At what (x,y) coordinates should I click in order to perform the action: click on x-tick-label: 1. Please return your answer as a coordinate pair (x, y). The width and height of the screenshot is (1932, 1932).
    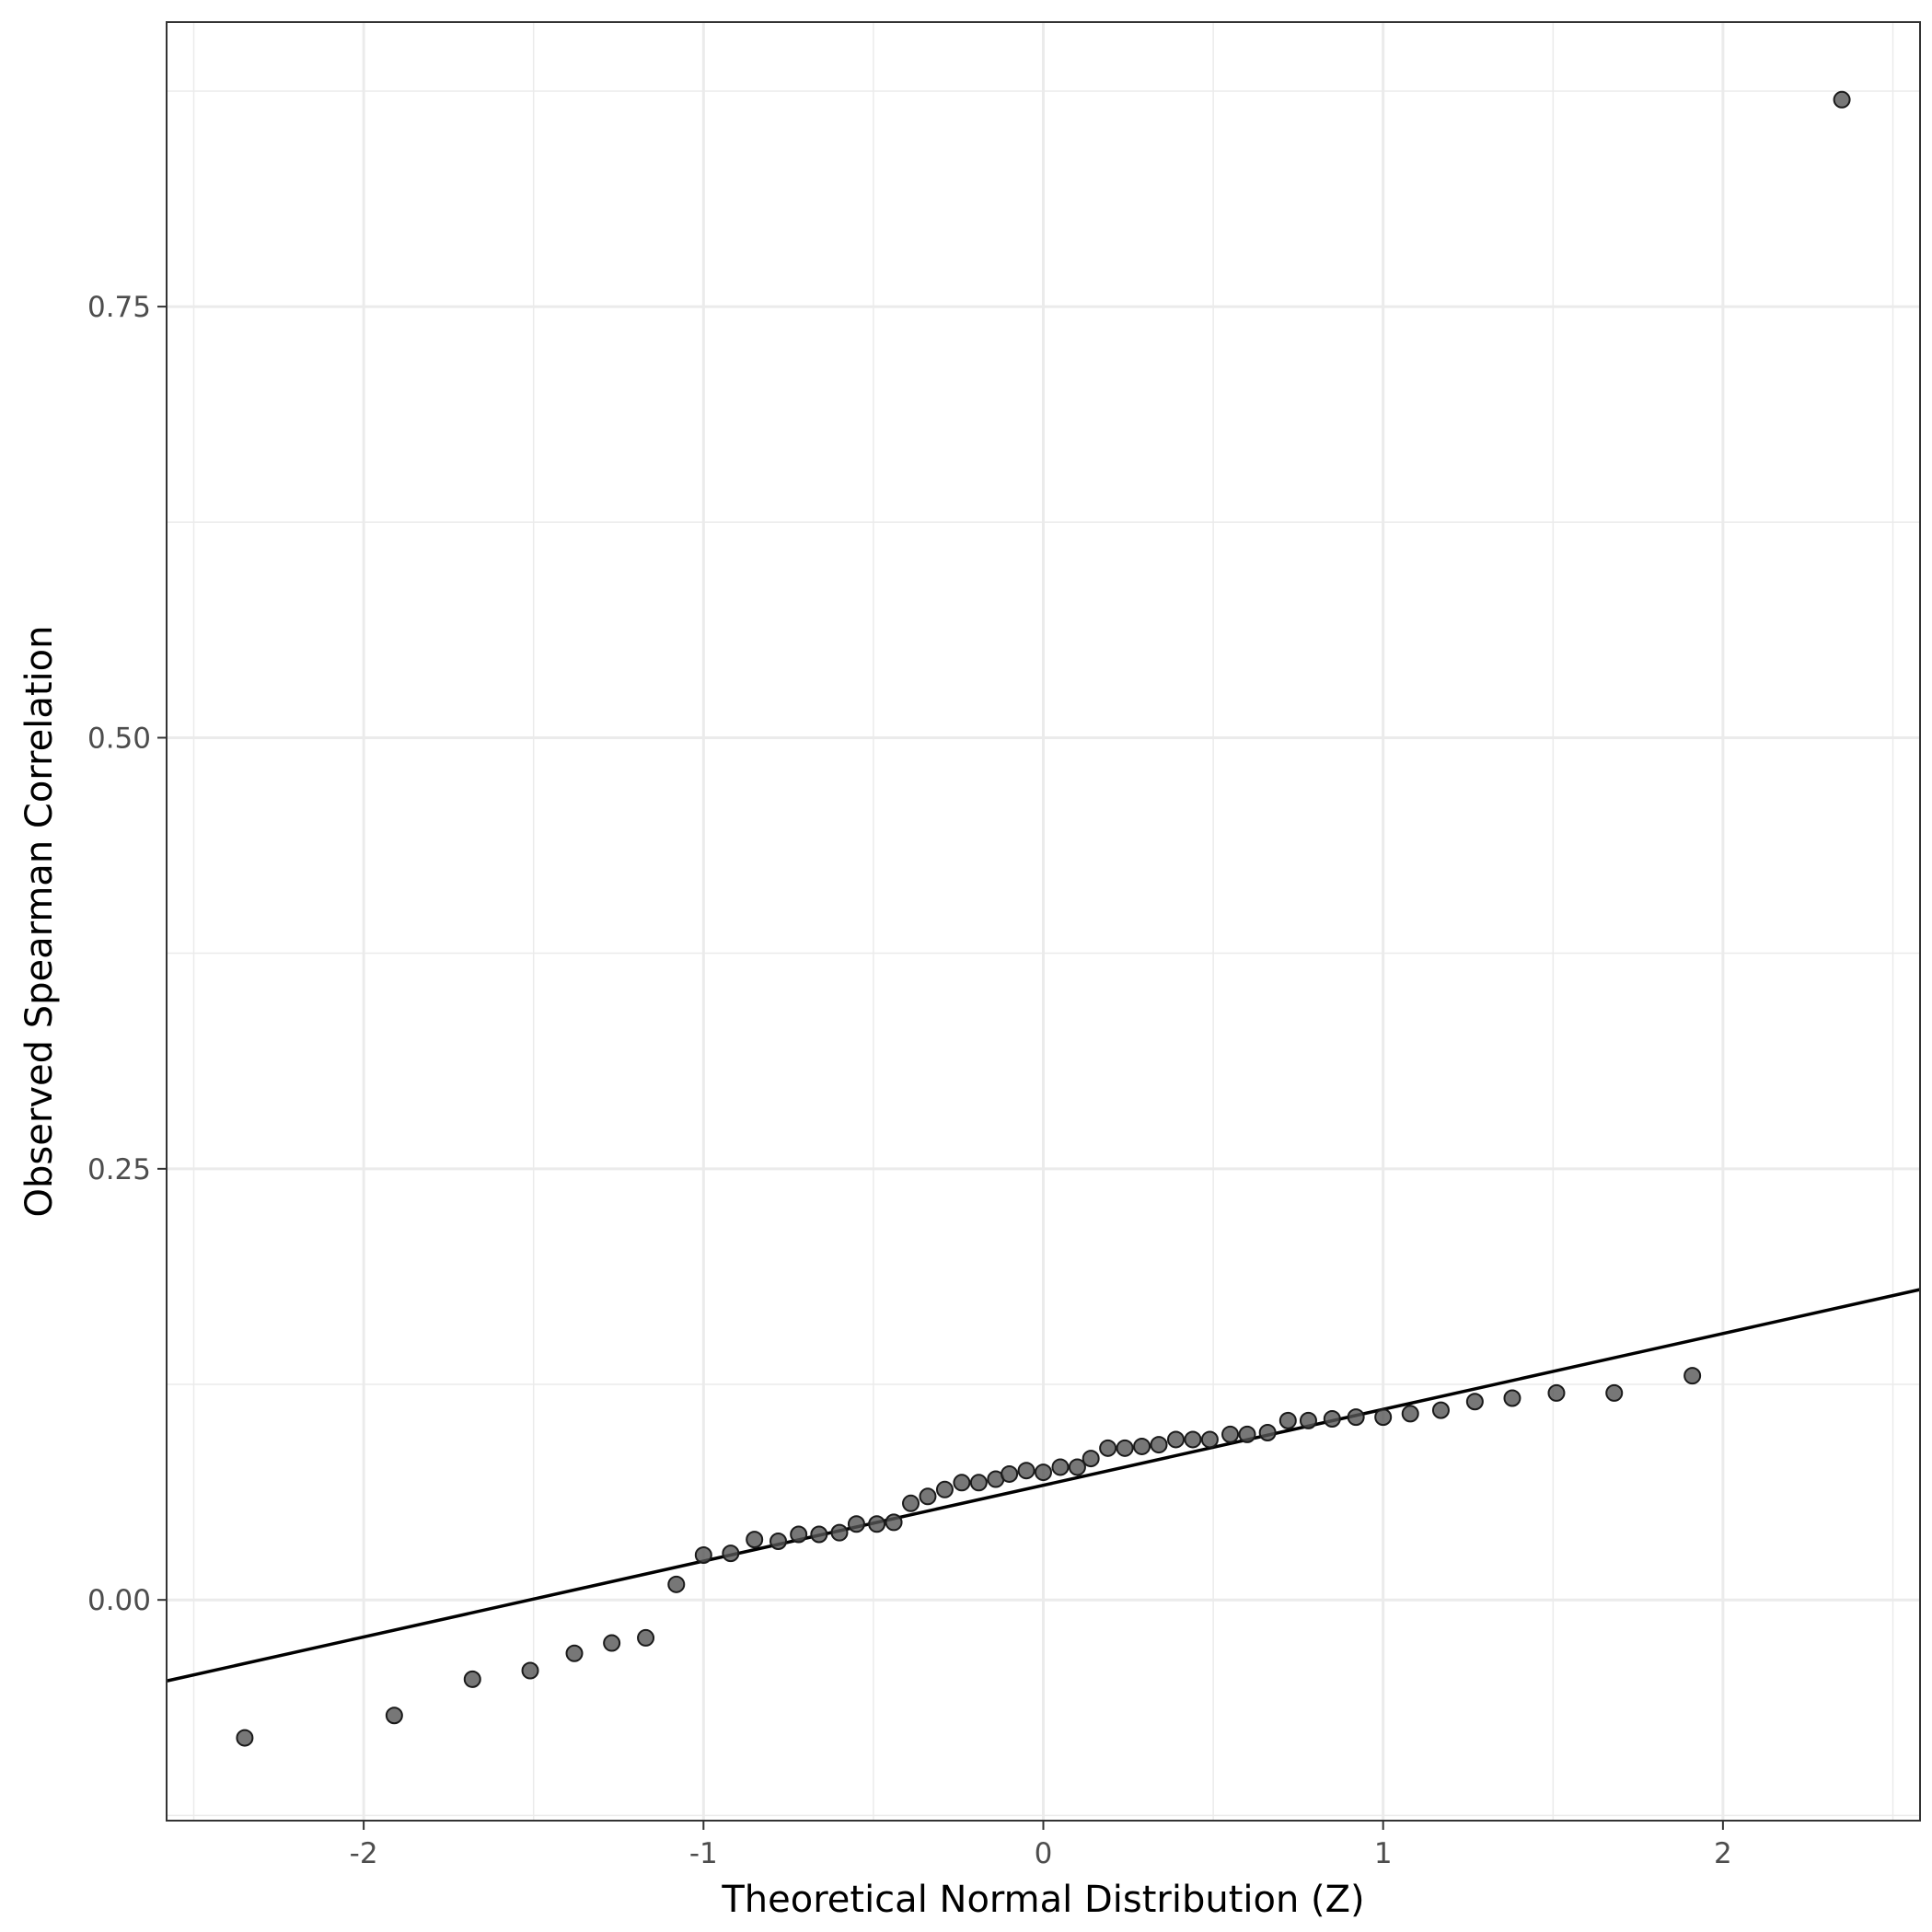
    Looking at the image, I should click on (1384, 1854).